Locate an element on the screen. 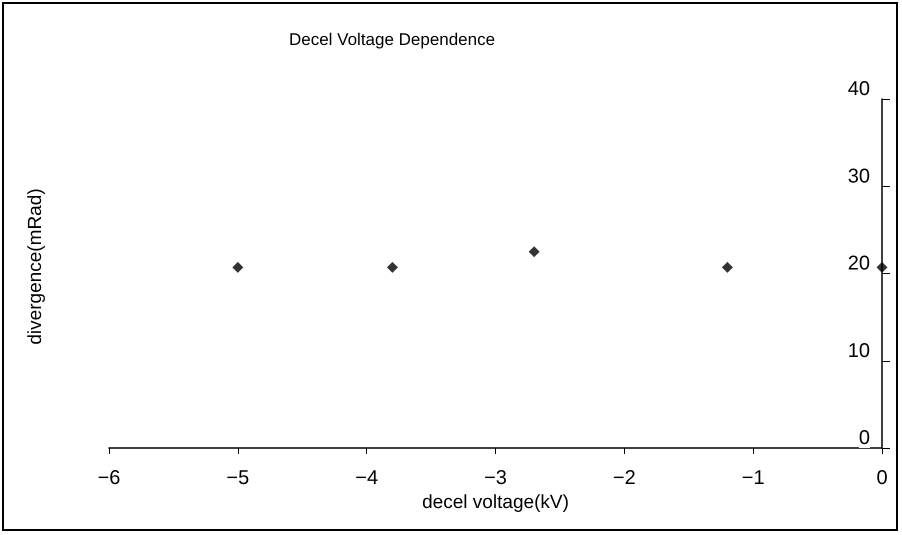 Image resolution: width=902 pixels, height=535 pixels. x-axis-title: decel voltage(kV) is located at coordinates (495, 502).